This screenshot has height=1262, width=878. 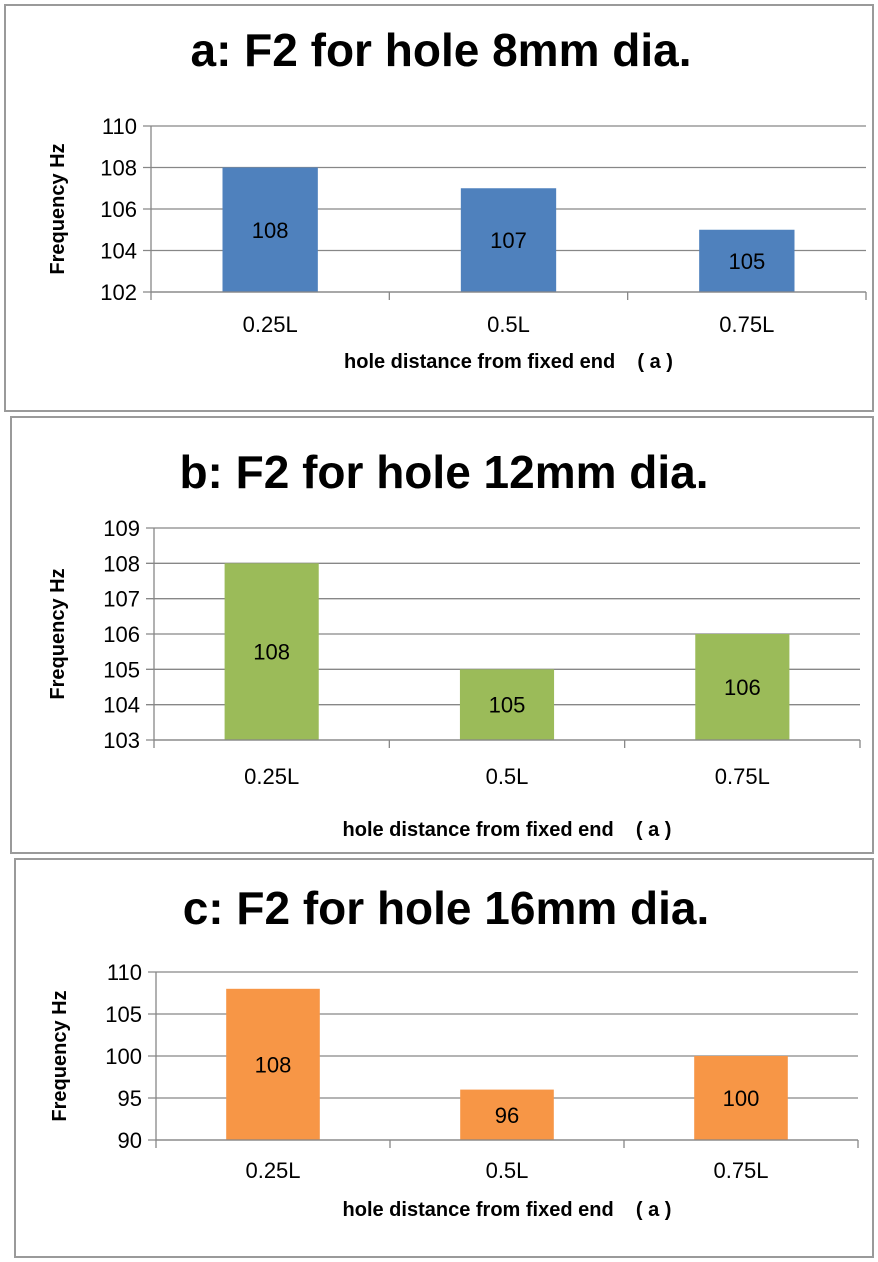 I want to click on chart-a-category-label: 0.5L, so click(x=508, y=324).